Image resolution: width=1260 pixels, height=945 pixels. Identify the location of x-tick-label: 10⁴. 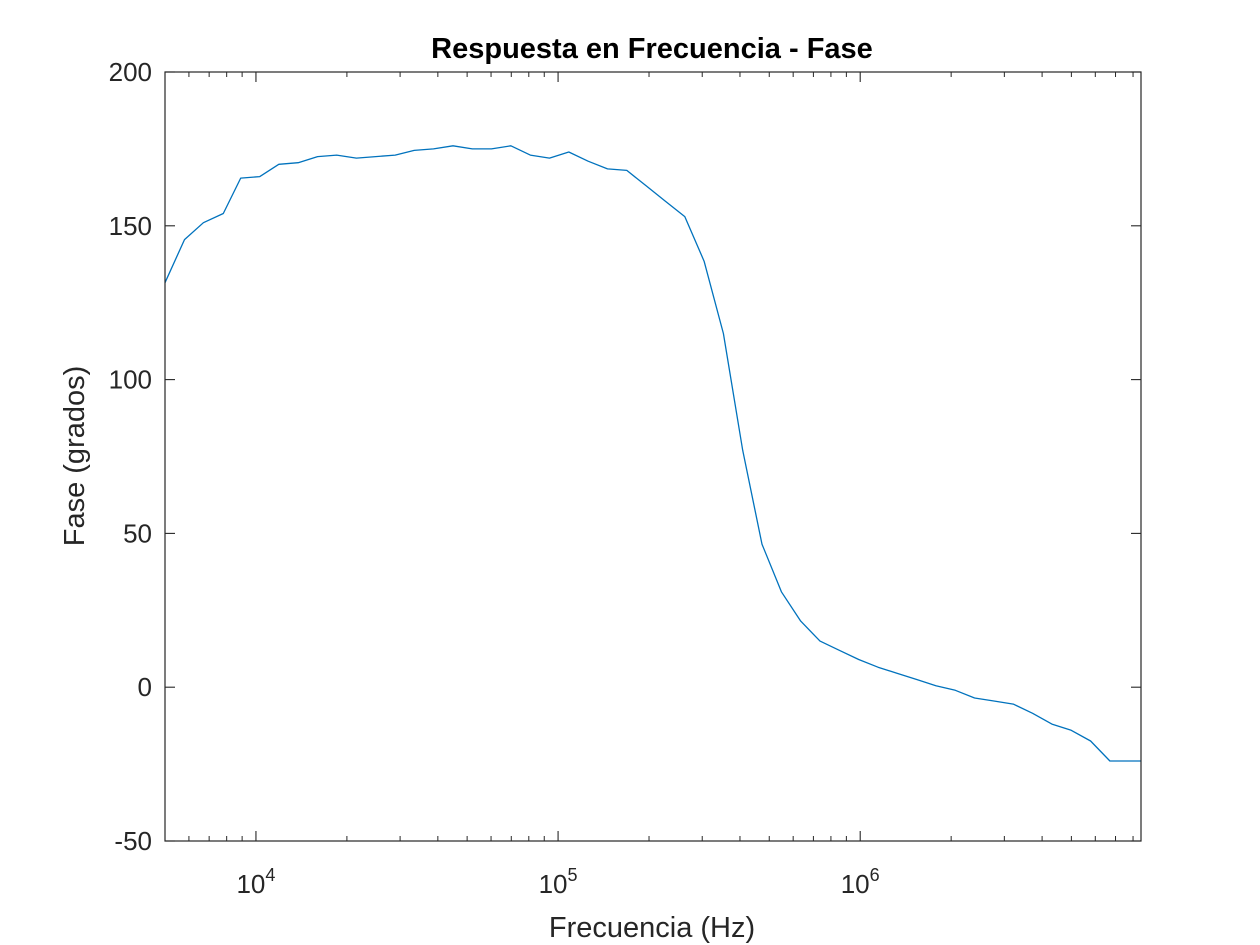
(255, 882).